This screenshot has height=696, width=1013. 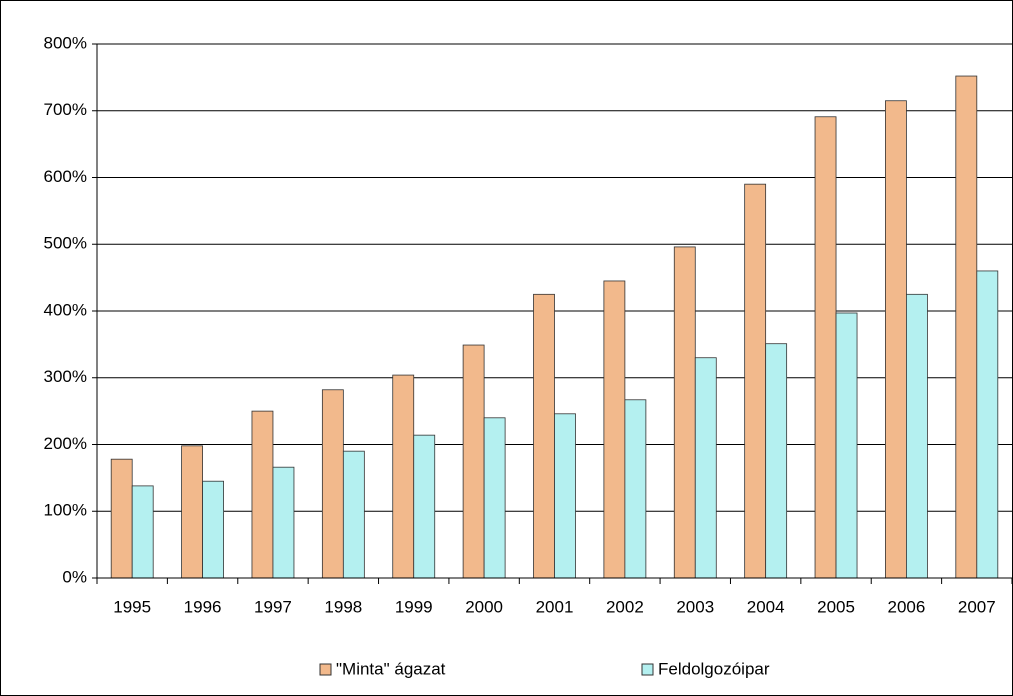 I want to click on x-tick-label: 2005, so click(x=836, y=606).